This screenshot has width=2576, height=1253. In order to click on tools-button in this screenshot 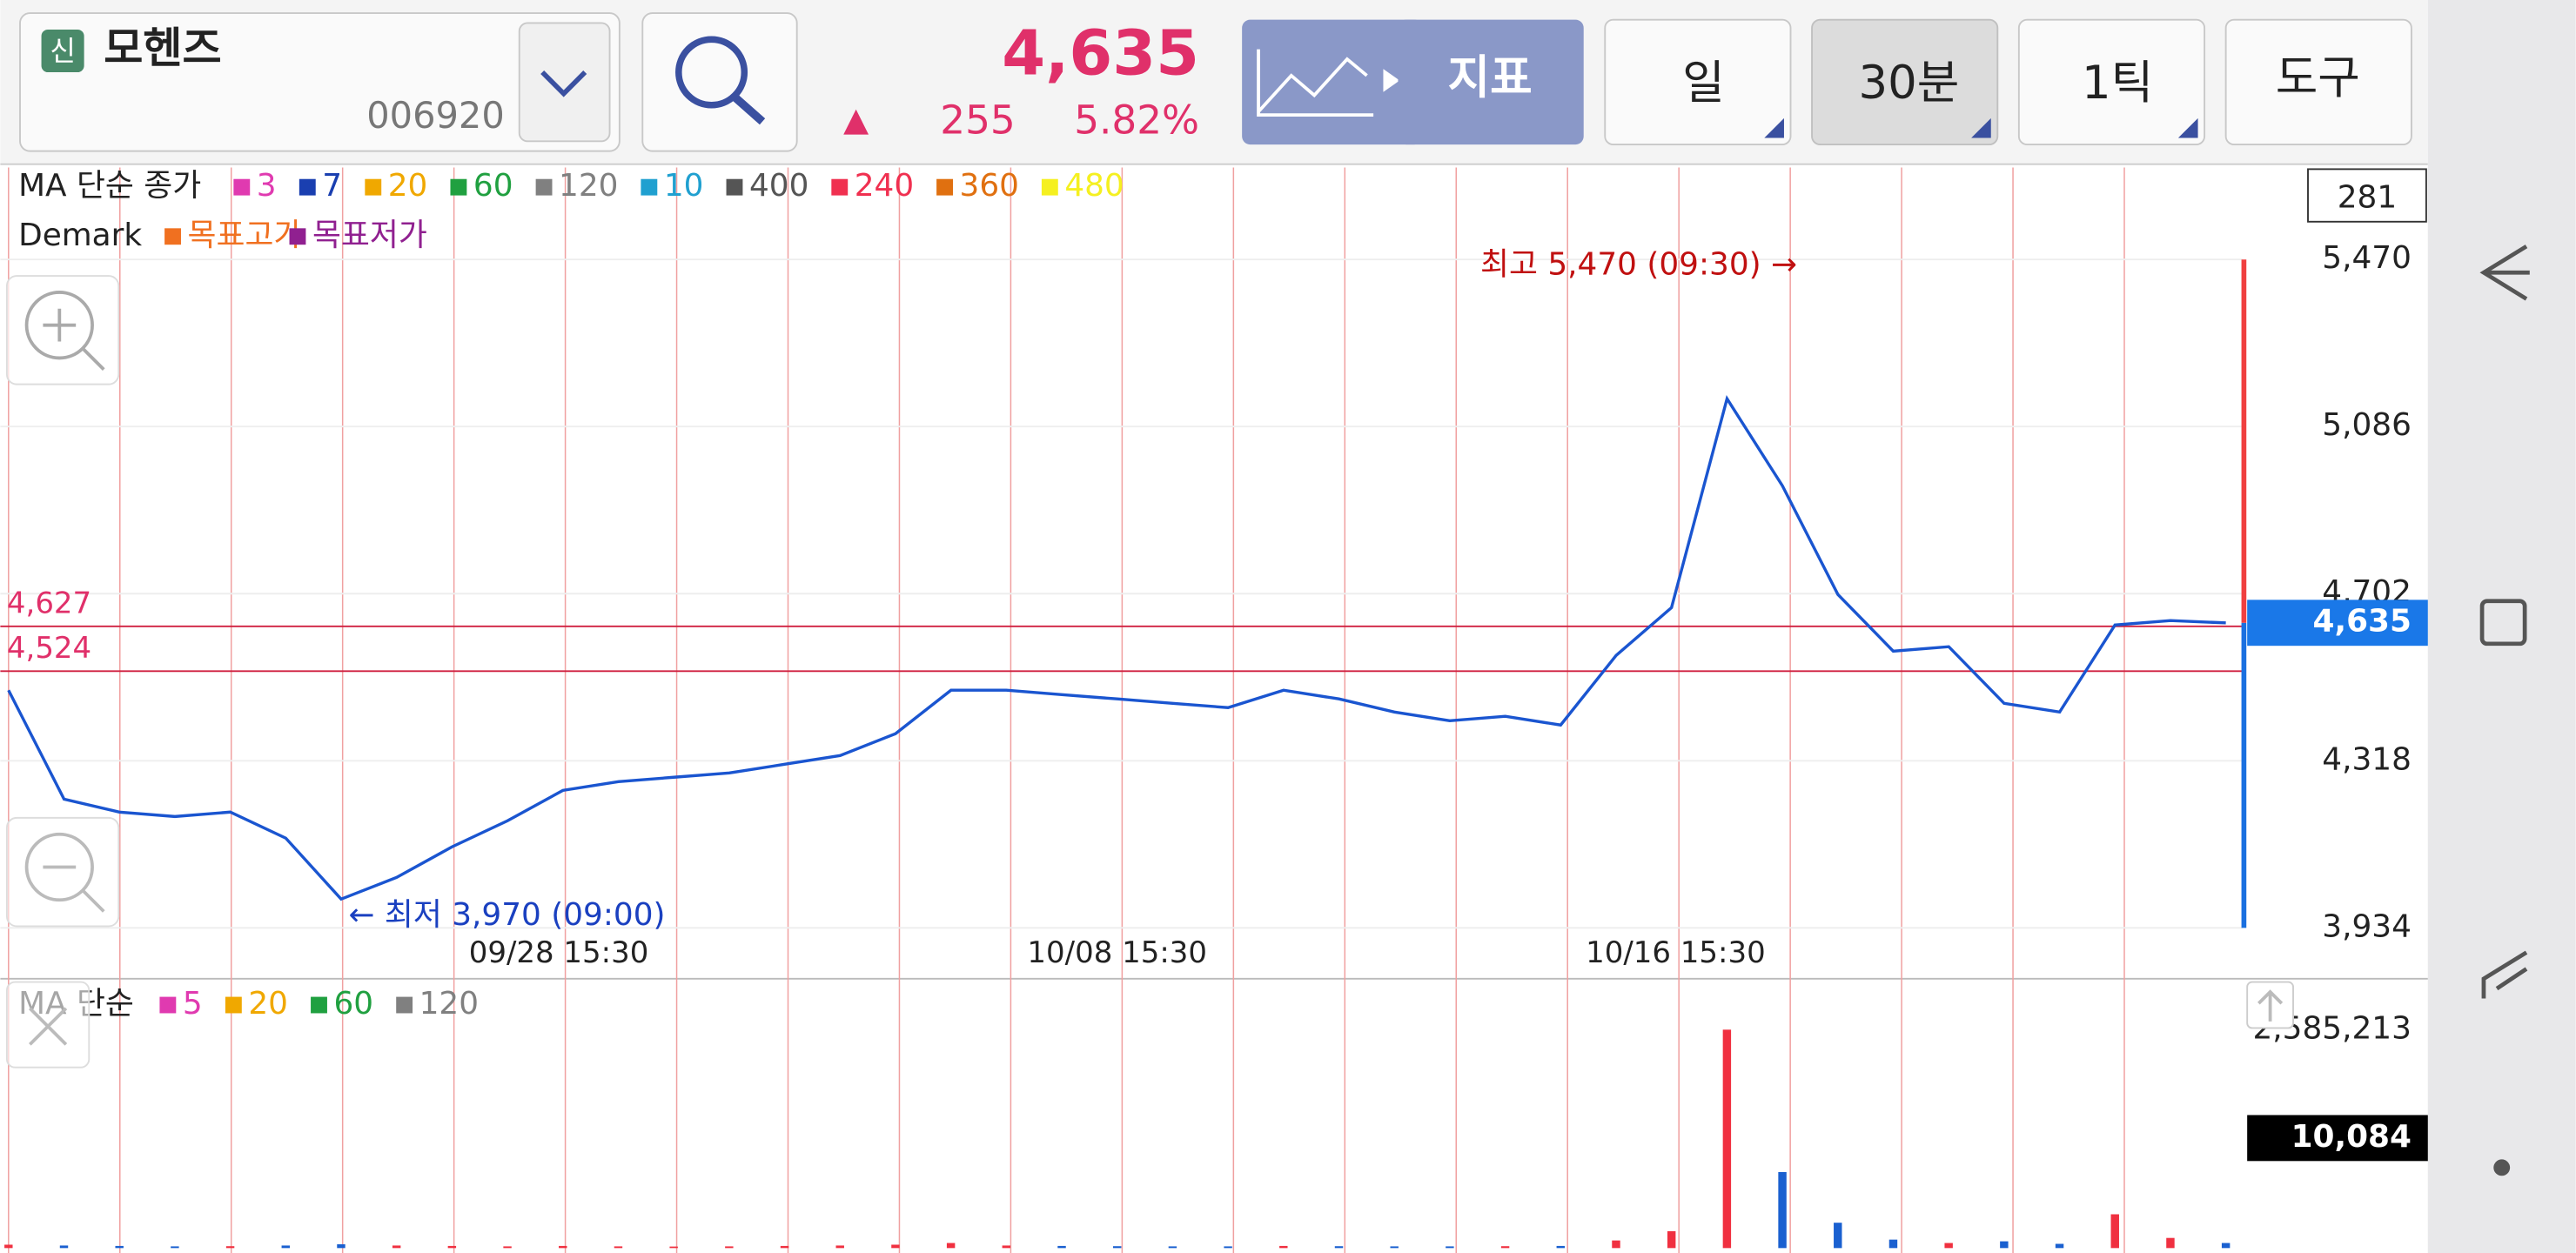, I will do `click(2318, 82)`.